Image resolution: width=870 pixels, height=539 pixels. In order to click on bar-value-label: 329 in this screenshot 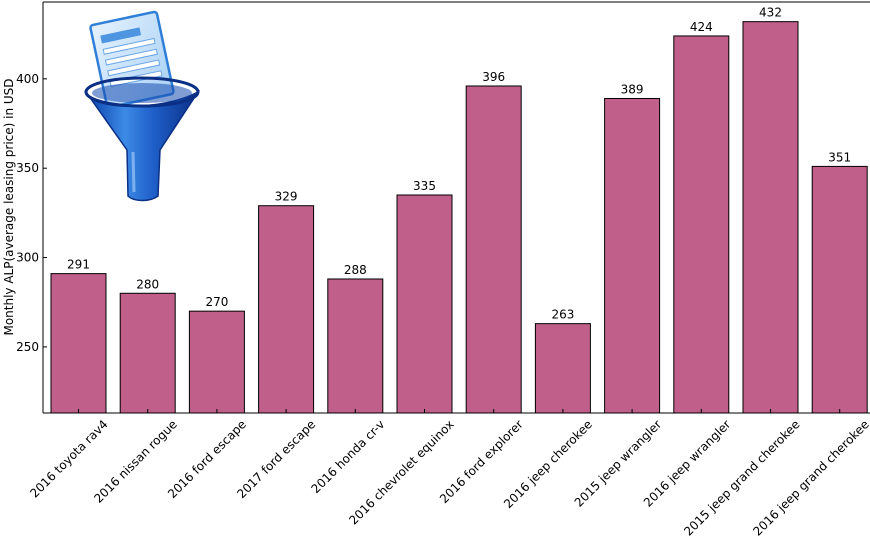, I will do `click(286, 197)`.